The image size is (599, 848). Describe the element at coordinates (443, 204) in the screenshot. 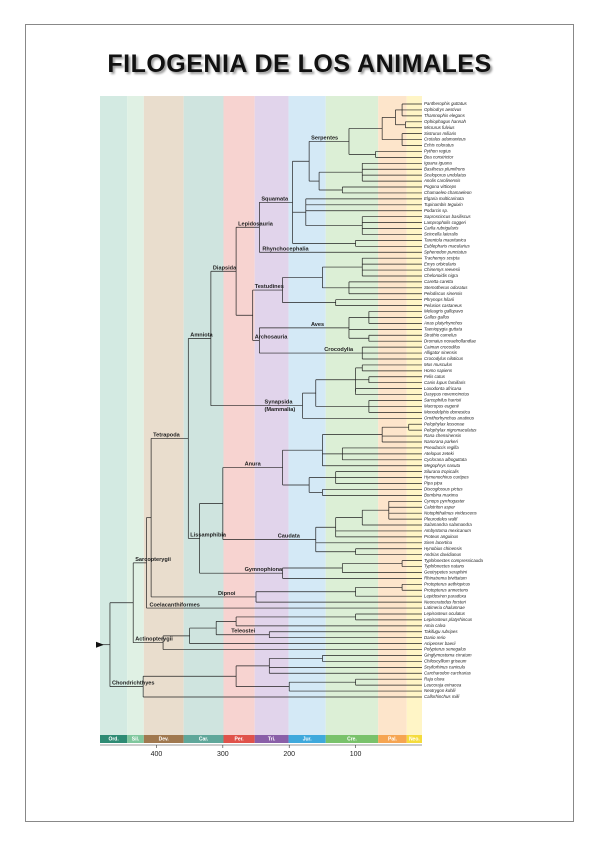

I see `species-name: Tupinambis teguixin` at that location.